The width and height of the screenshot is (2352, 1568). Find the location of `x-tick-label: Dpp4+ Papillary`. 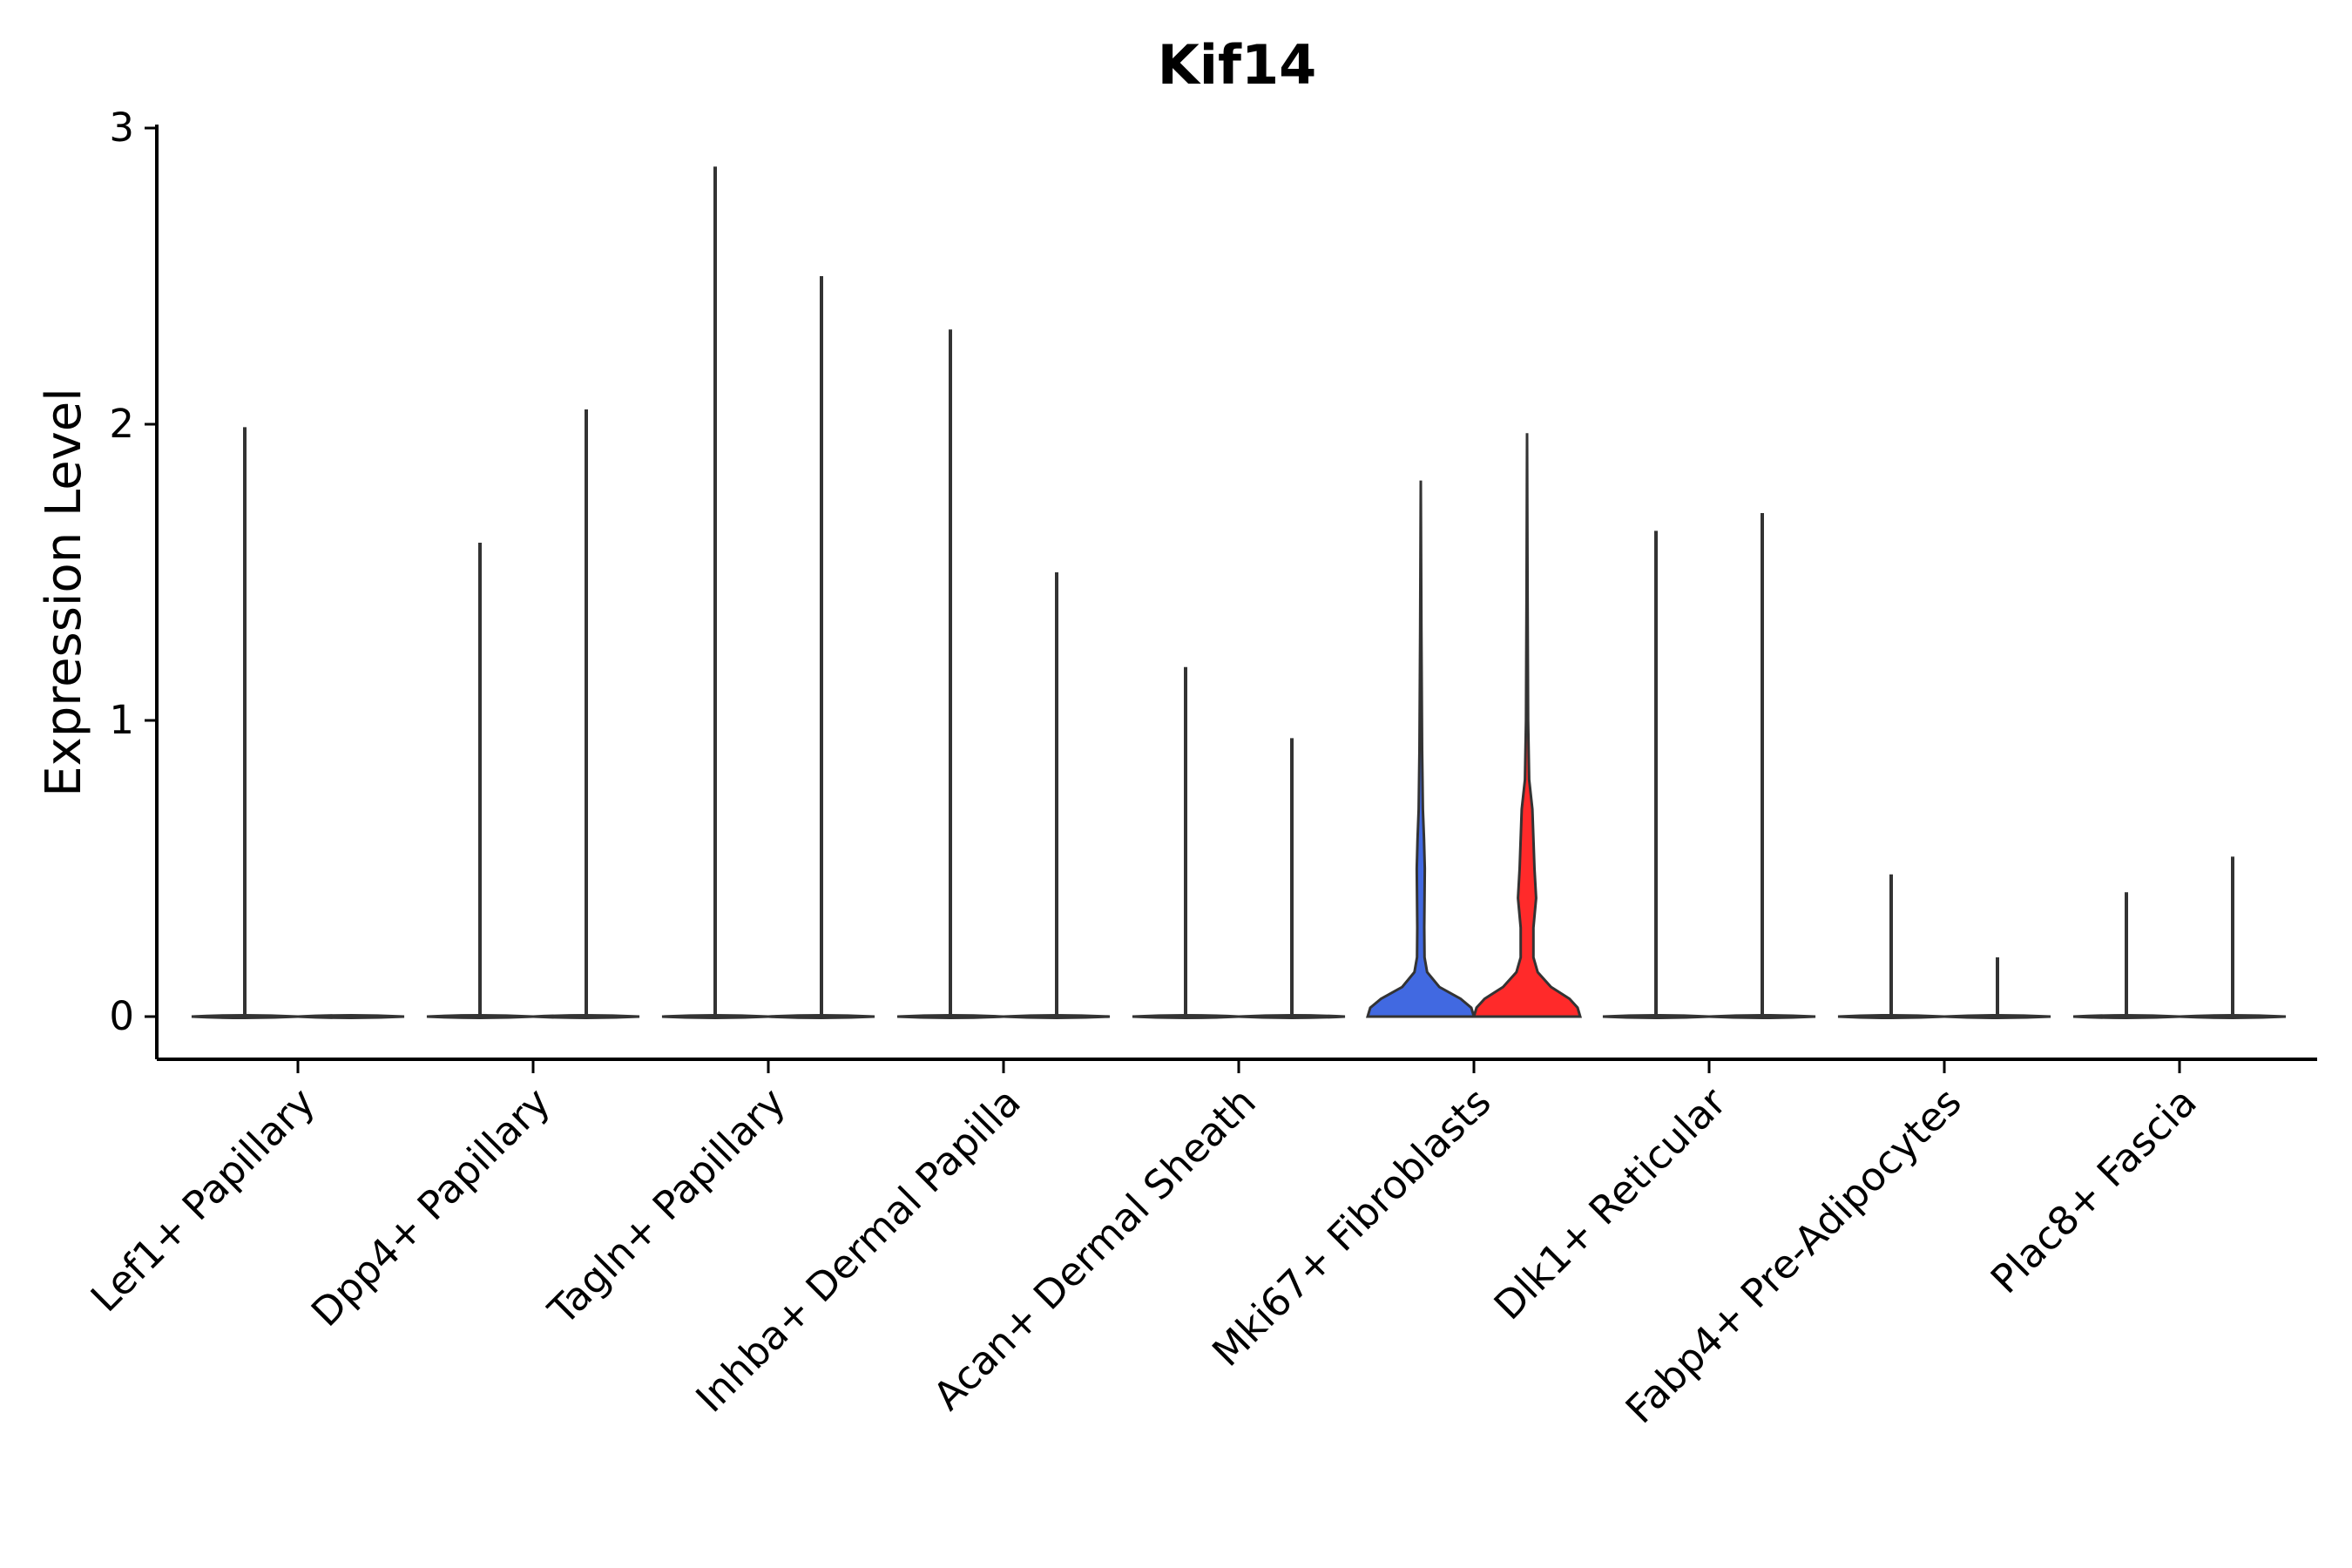

x-tick-label: Dpp4+ Papillary is located at coordinates (430, 1206).